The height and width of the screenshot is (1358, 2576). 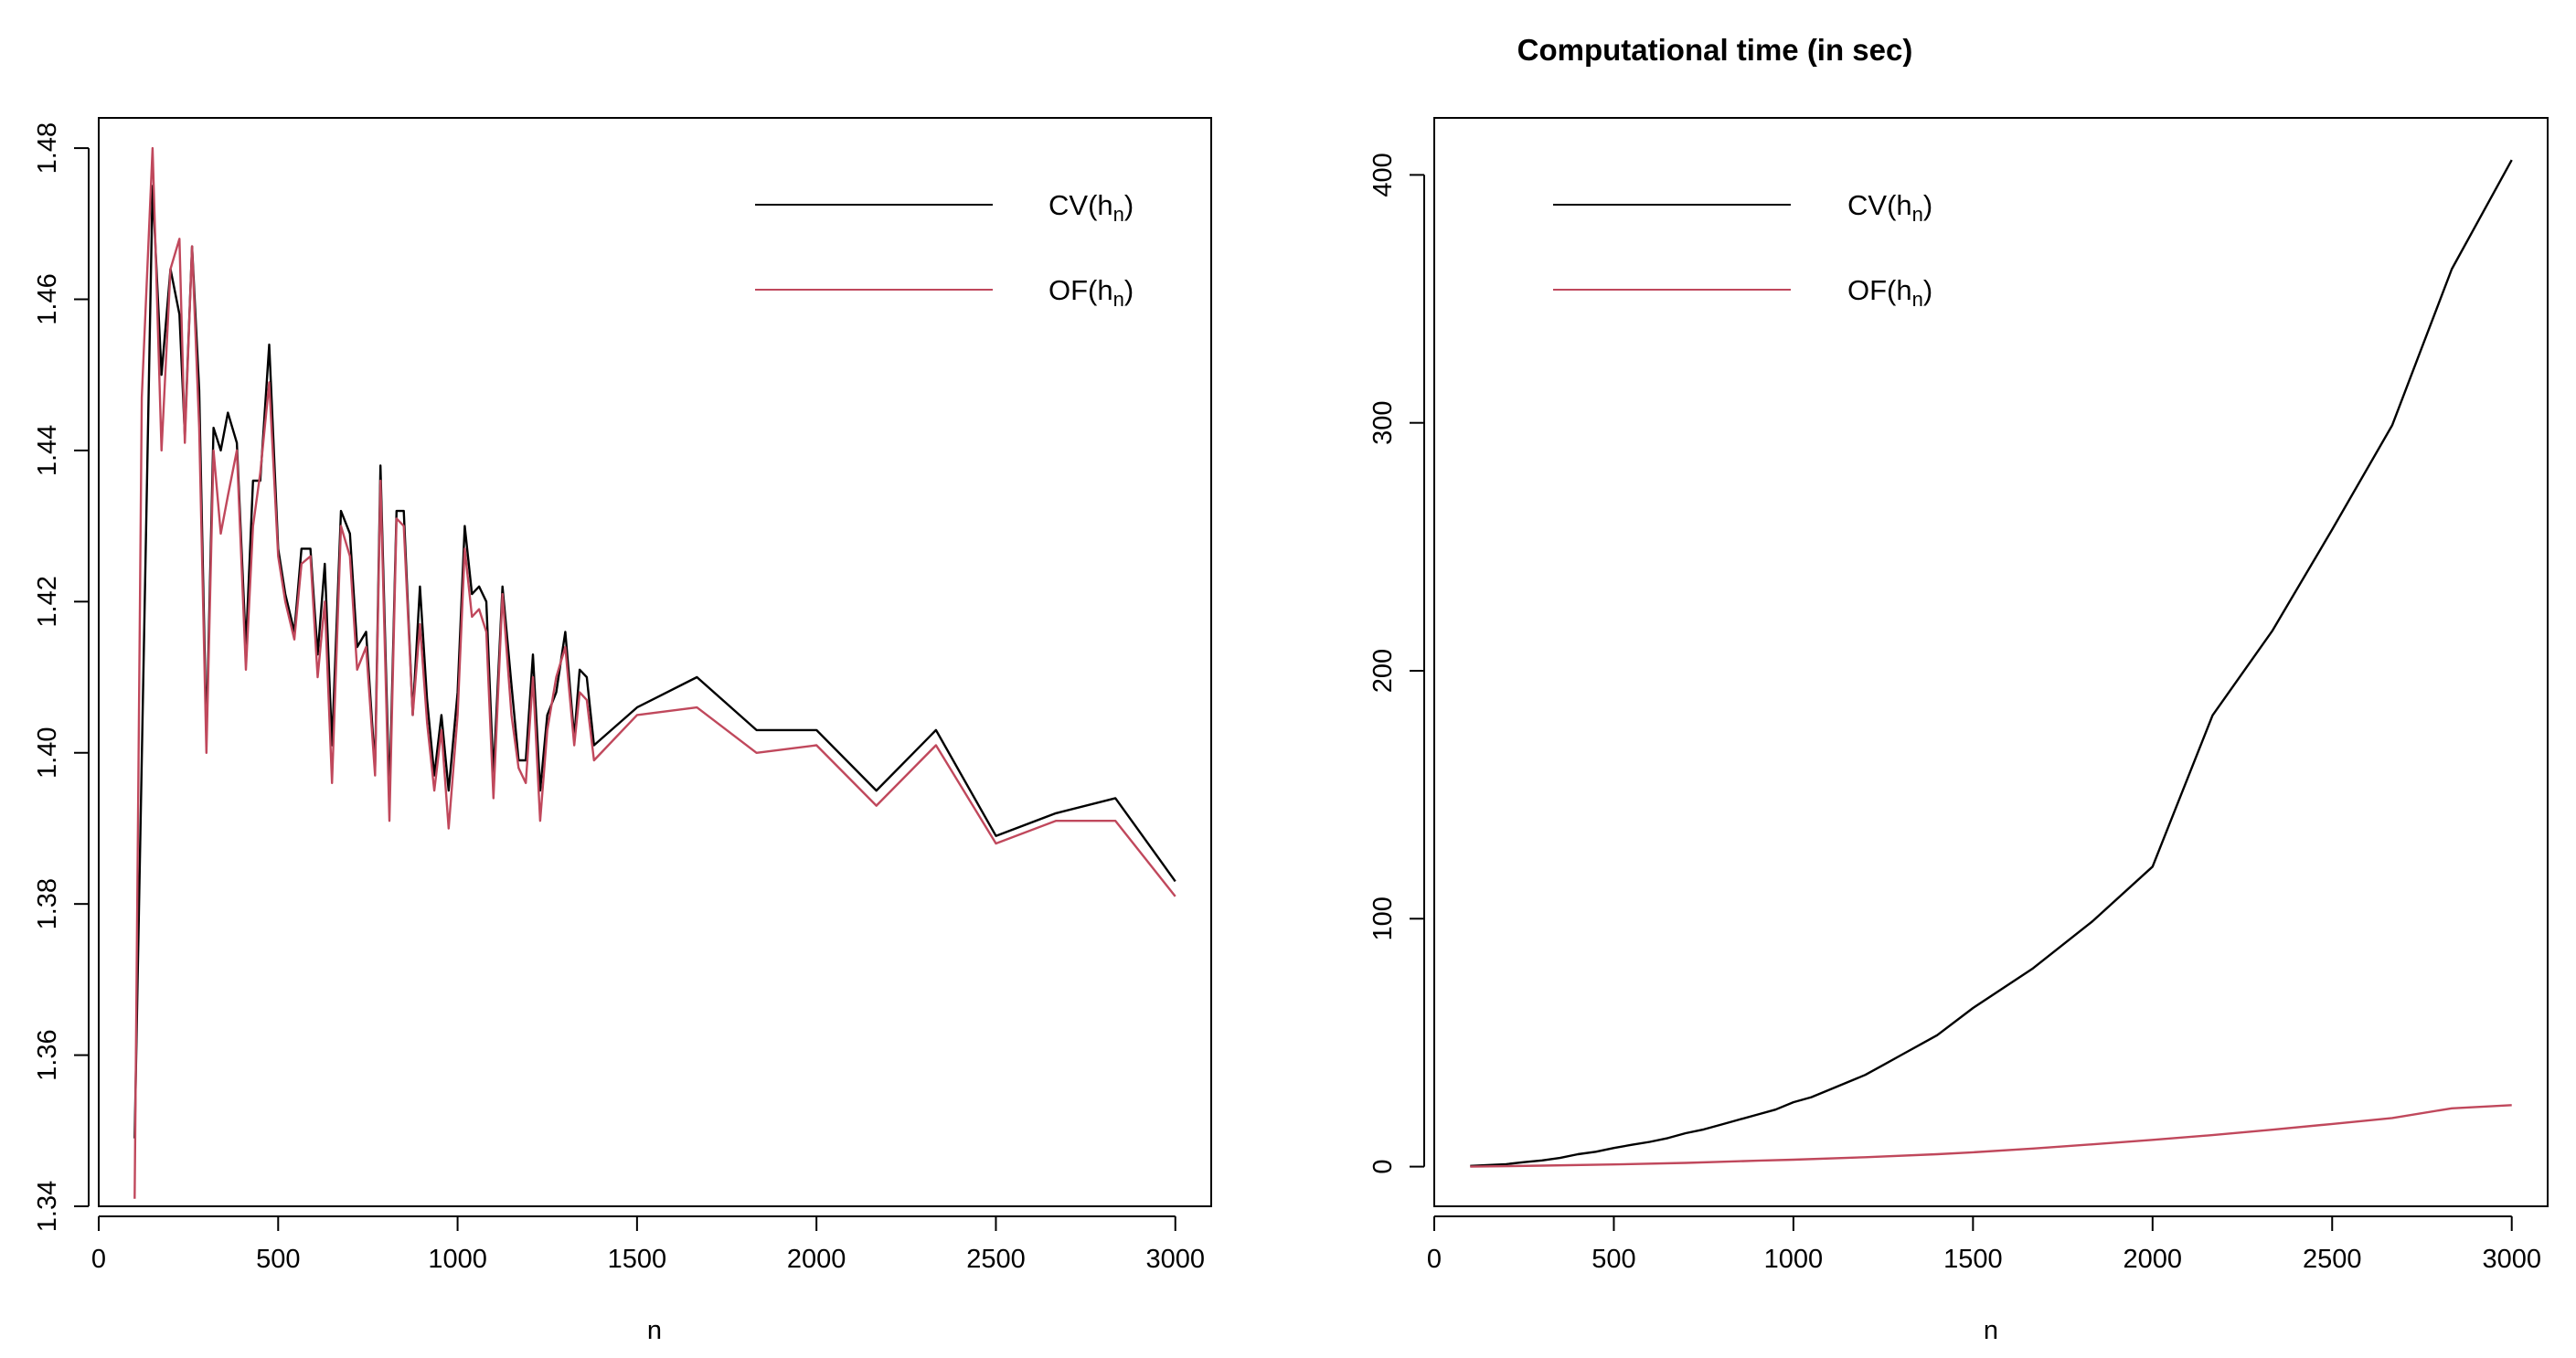 I want to click on y-tick-label: 1.38, so click(x=47, y=904).